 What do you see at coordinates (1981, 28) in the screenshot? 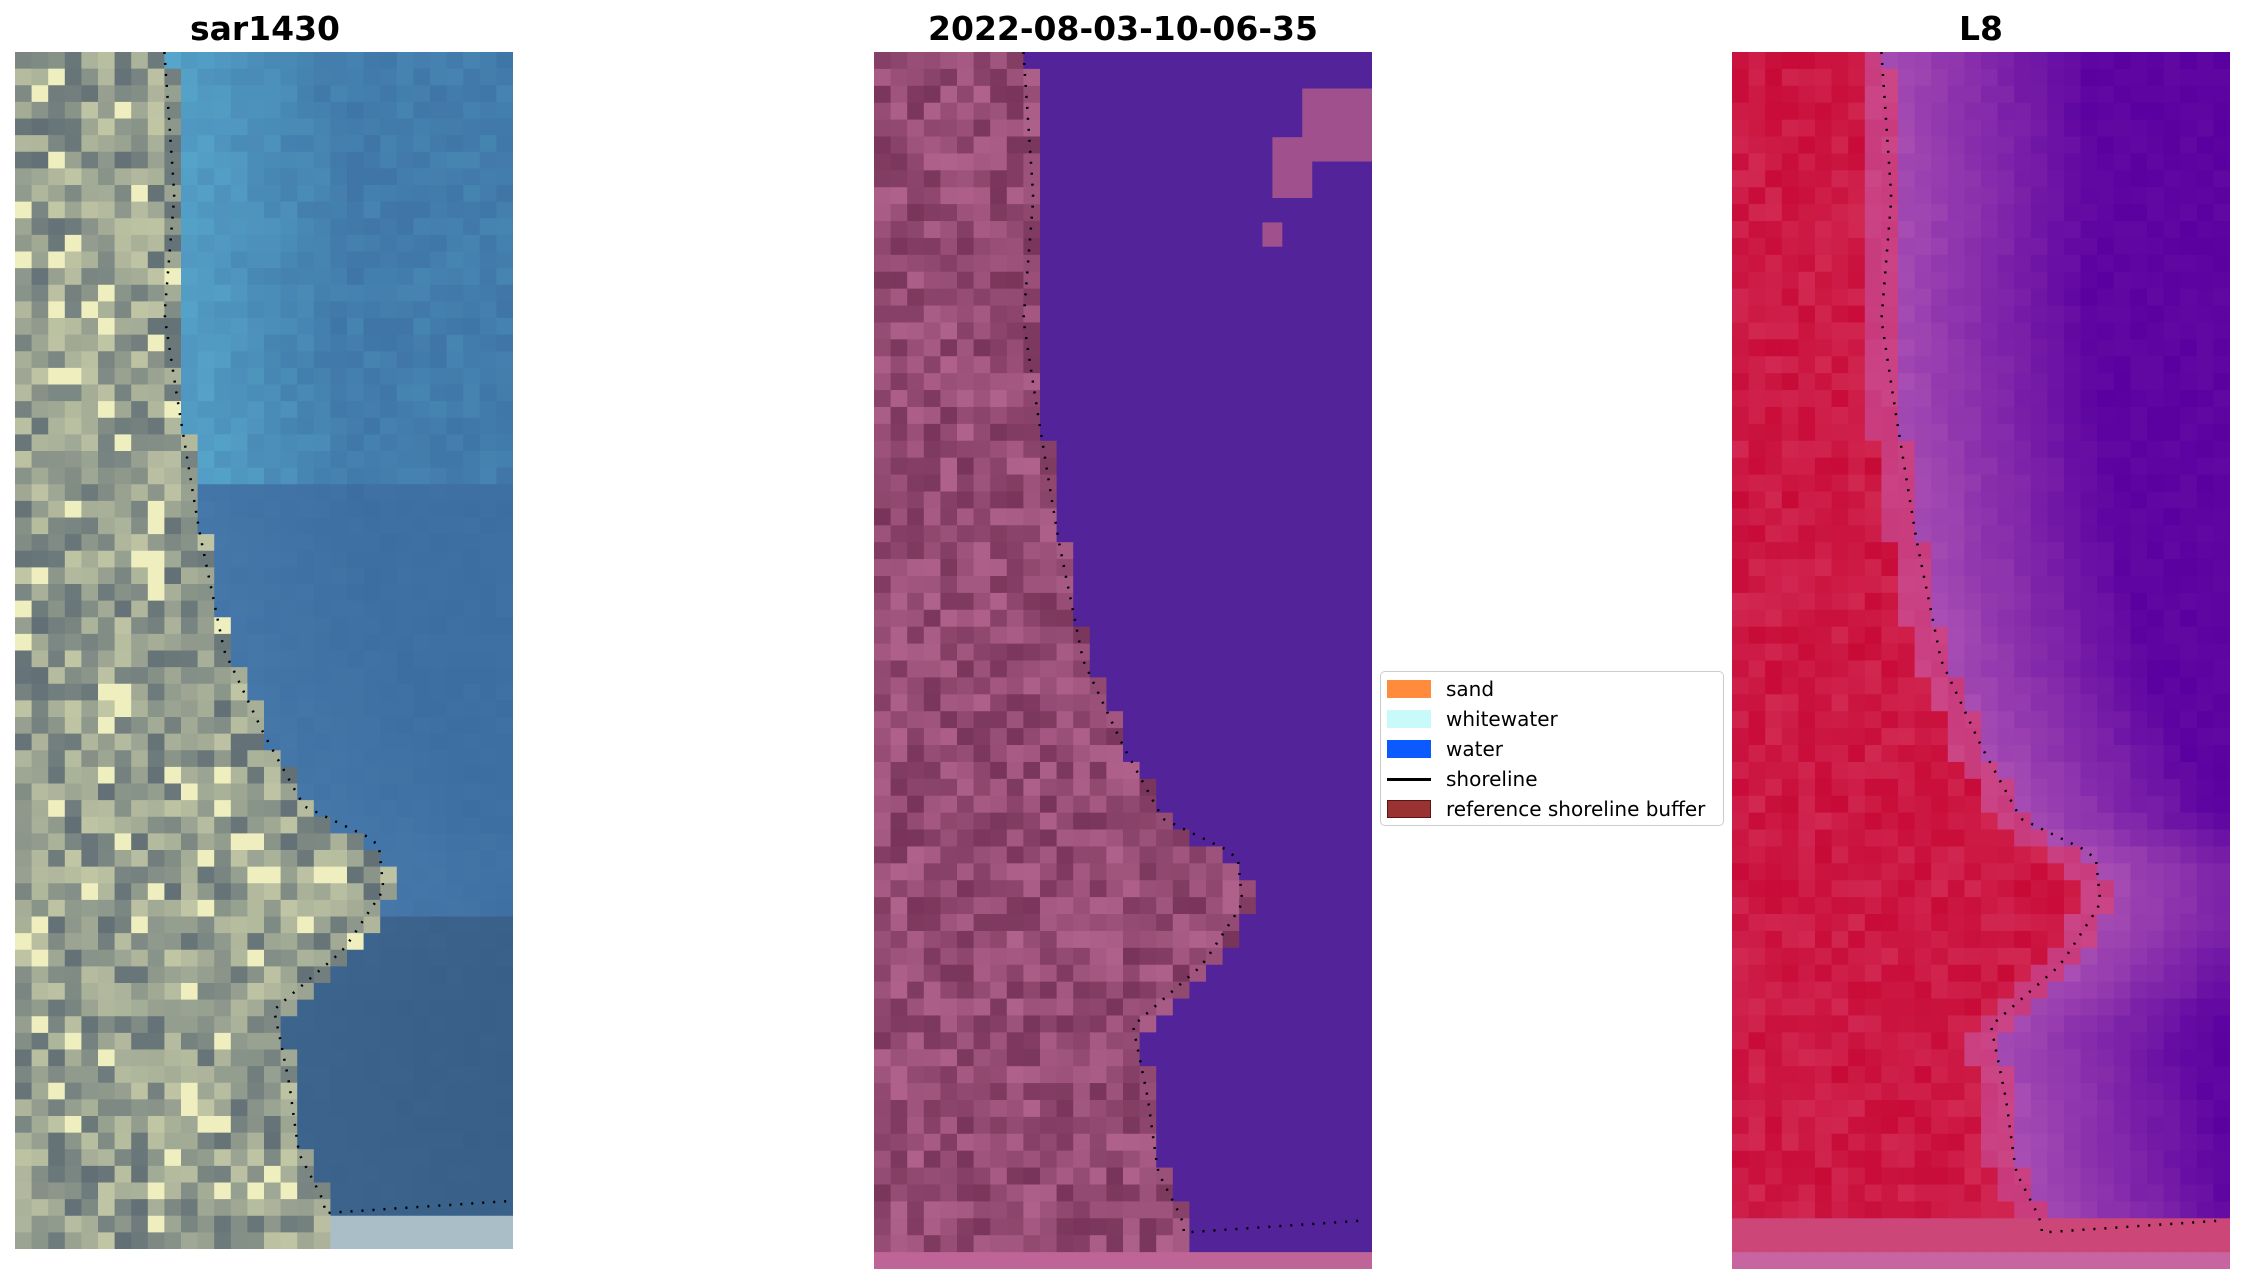
I see `panel-title-l8: L8` at bounding box center [1981, 28].